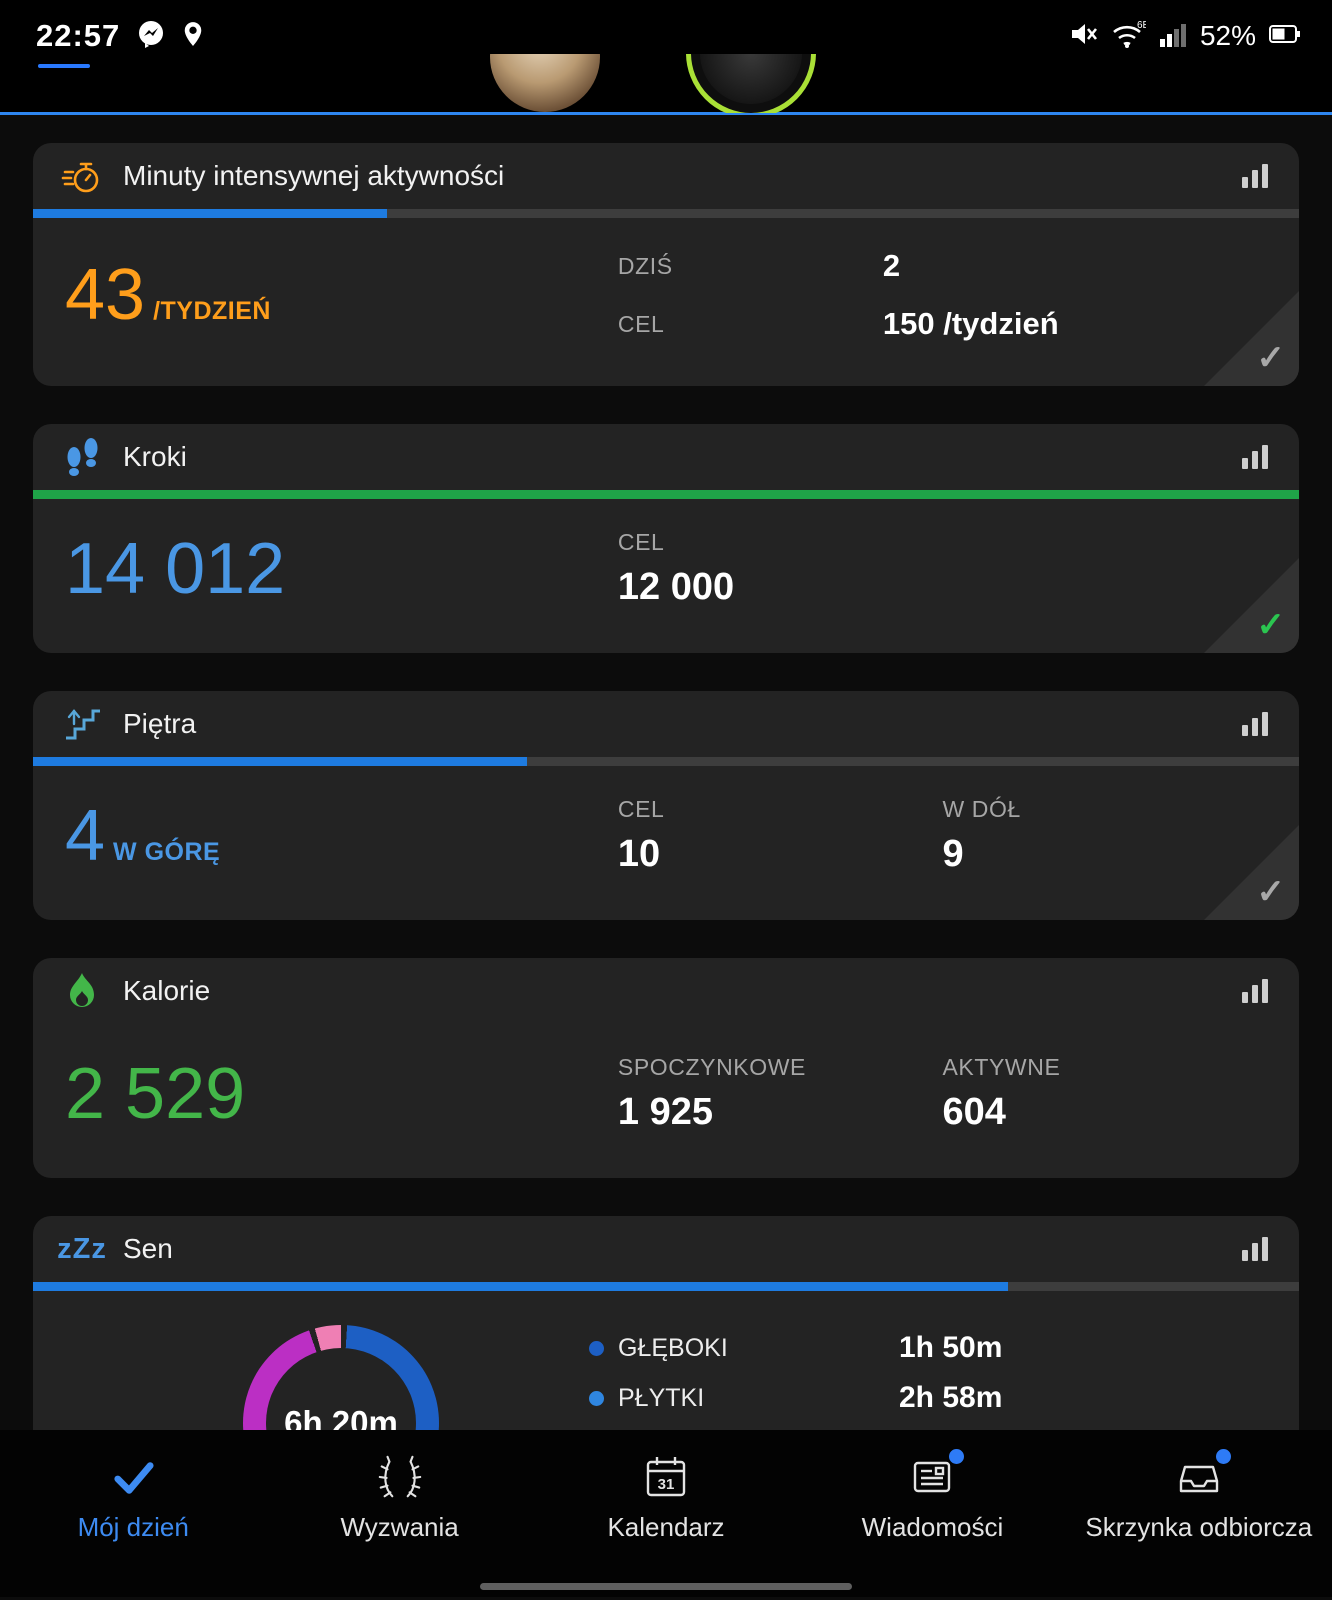 This screenshot has width=1332, height=1600. I want to click on calories-stats: SPOCZYNKOWE 1 925 AKTYWNE 604, so click(942, 1094).